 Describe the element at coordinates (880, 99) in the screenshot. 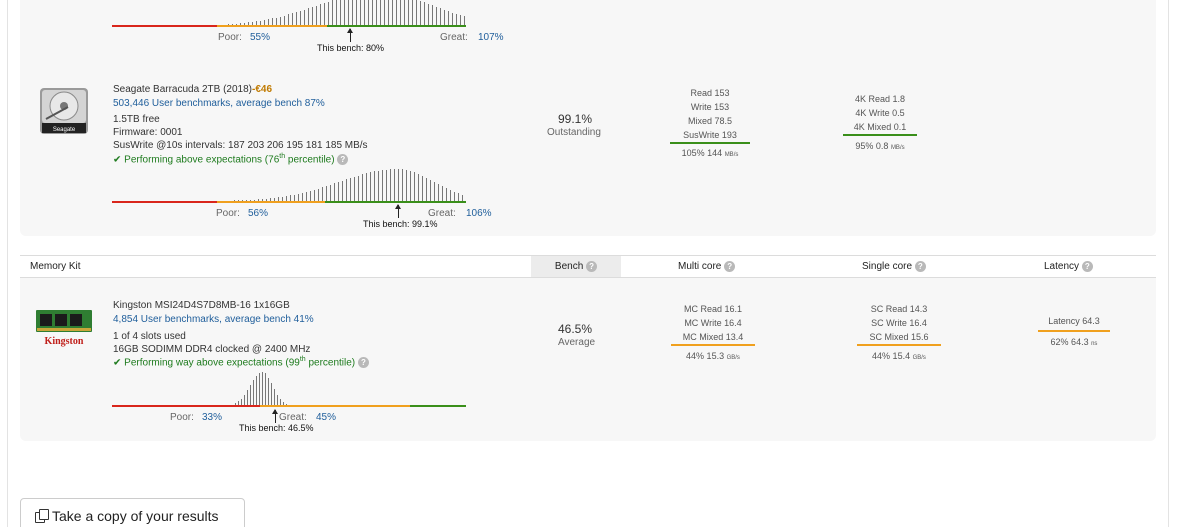

I see `hdd-metric-4k-read: 4K Read 1.8` at that location.